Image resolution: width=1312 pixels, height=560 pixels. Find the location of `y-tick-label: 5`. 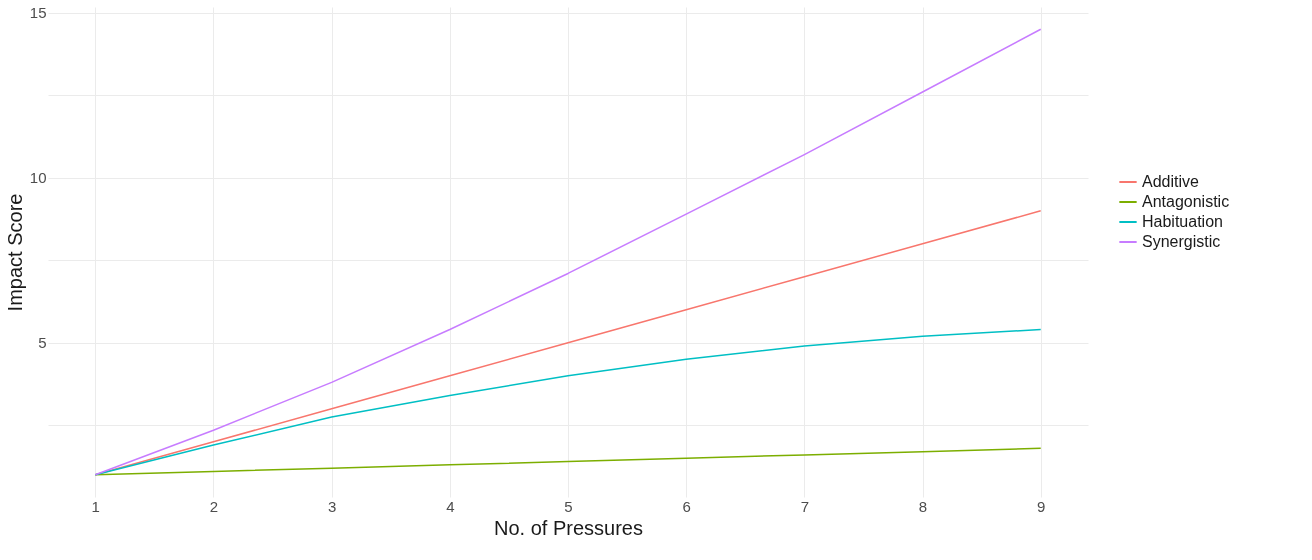

y-tick-label: 5 is located at coordinates (42, 343).